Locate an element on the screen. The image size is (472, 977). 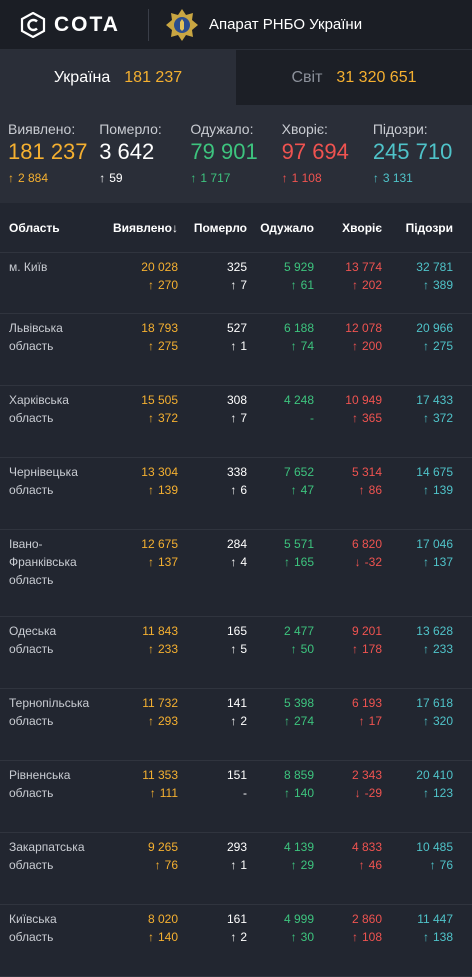
region-name-line: Львівська is located at coordinates (36, 328).